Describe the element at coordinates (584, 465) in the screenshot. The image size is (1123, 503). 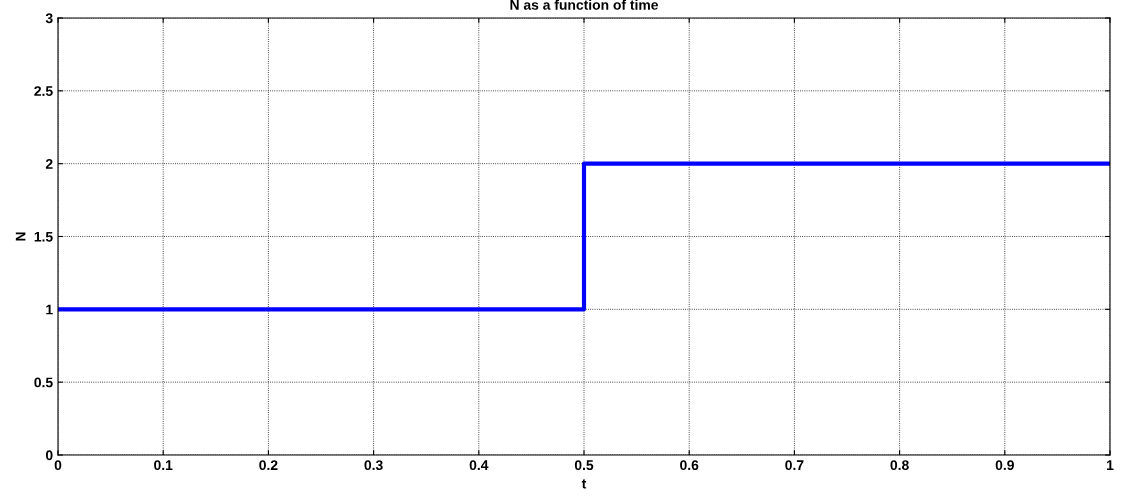
I see `x-tick-label: 0.5` at that location.